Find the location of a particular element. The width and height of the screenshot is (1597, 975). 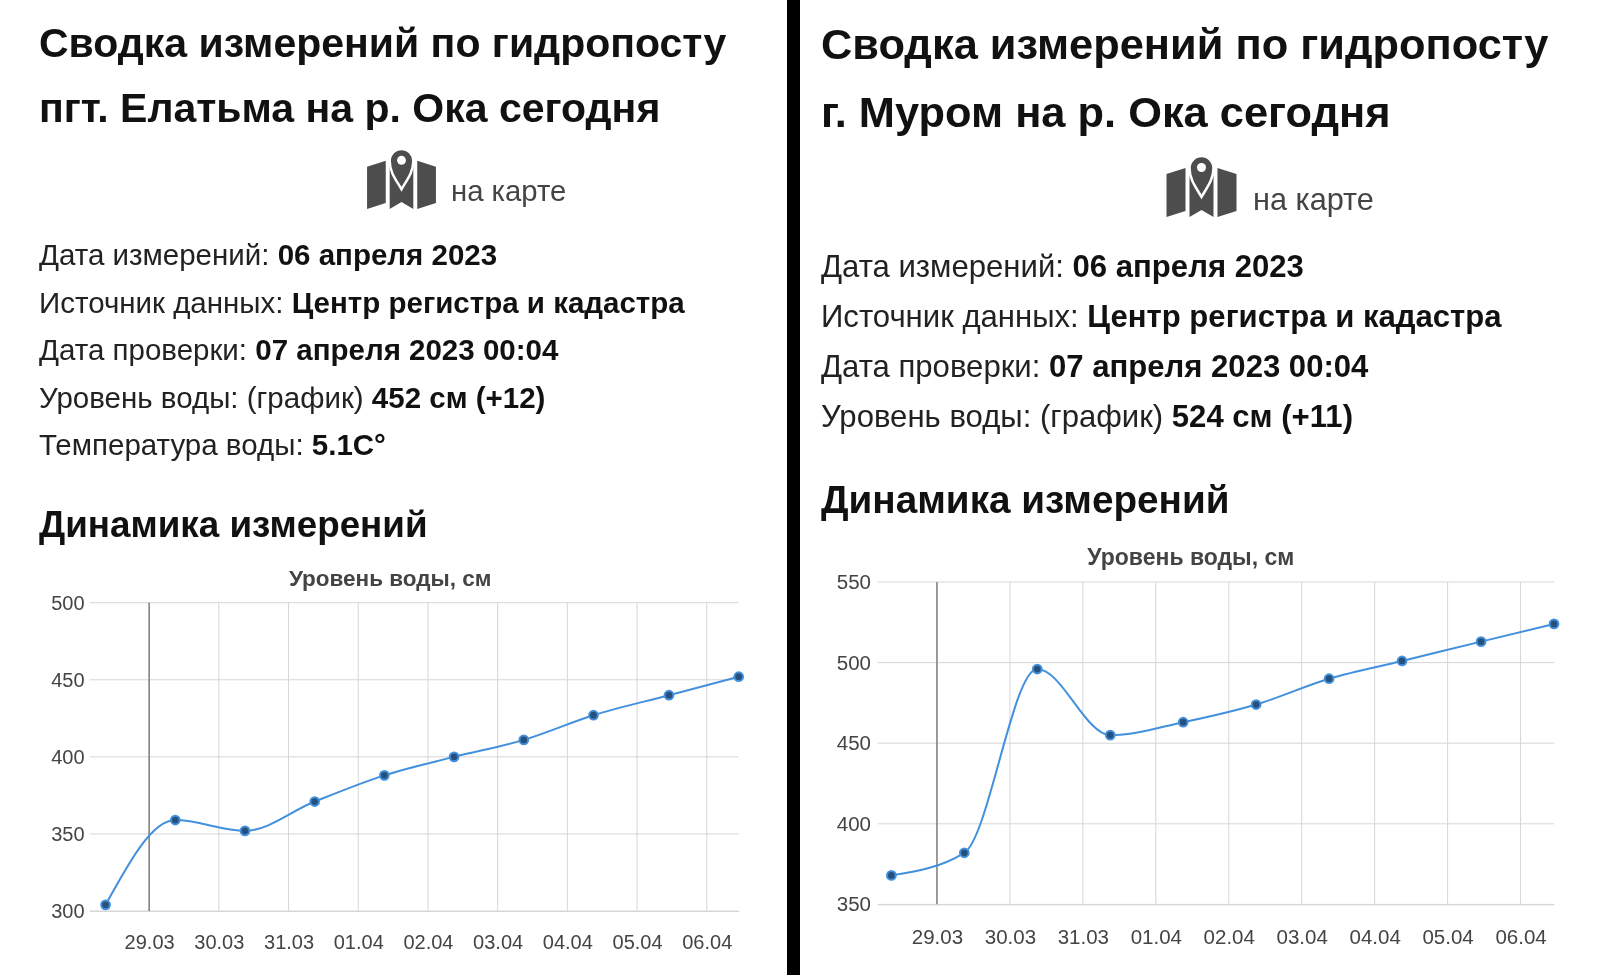

y-tick-label: 550 is located at coordinates (853, 582).